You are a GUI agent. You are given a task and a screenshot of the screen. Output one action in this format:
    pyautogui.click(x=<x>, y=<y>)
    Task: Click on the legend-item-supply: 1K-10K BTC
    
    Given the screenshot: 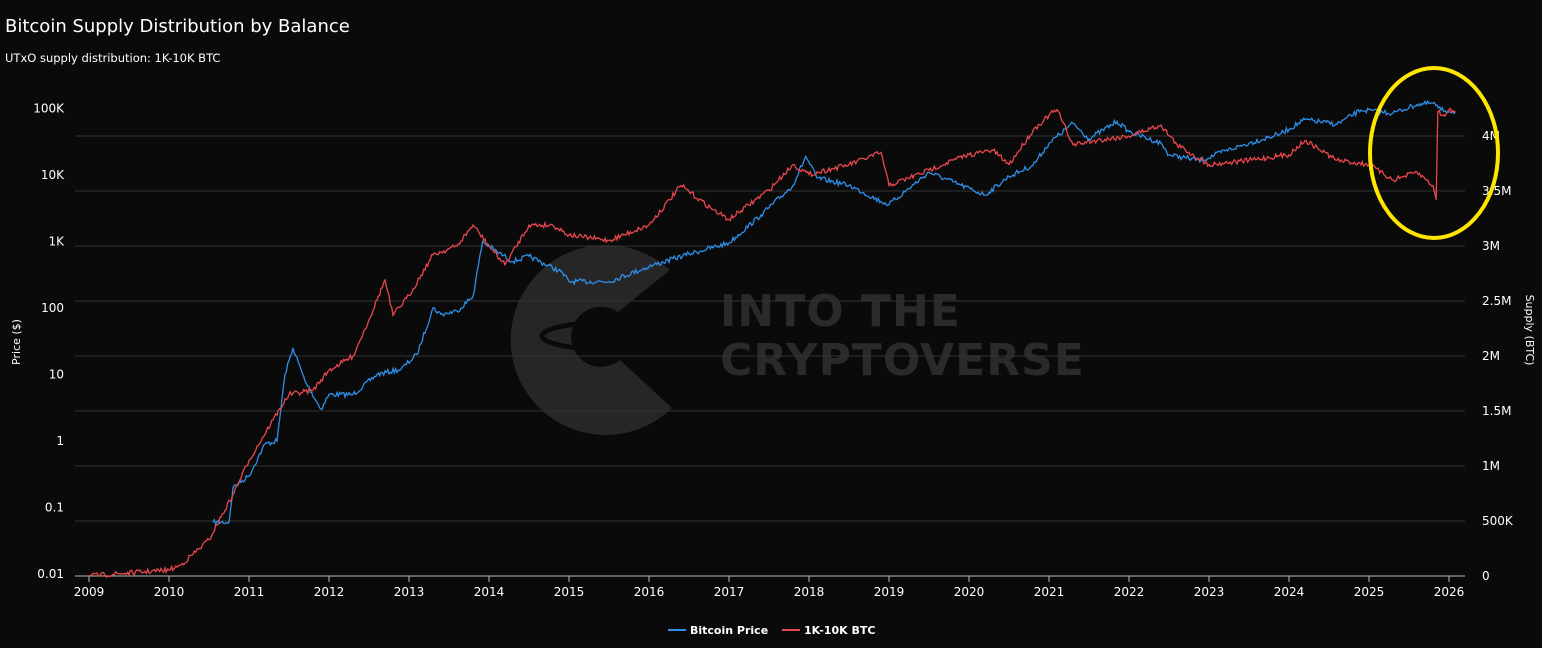 What is the action you would take?
    pyautogui.click(x=839, y=630)
    